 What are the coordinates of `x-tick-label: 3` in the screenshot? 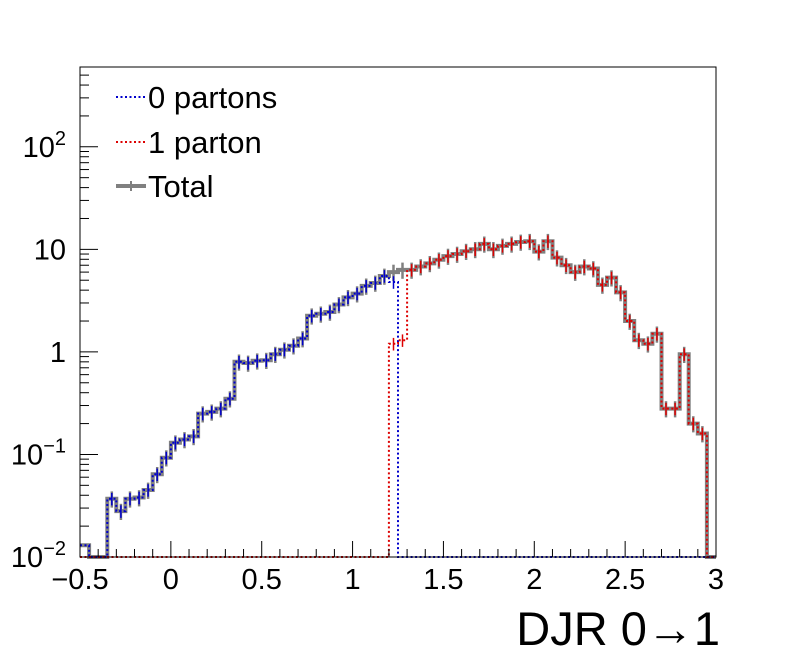 It's located at (716, 580).